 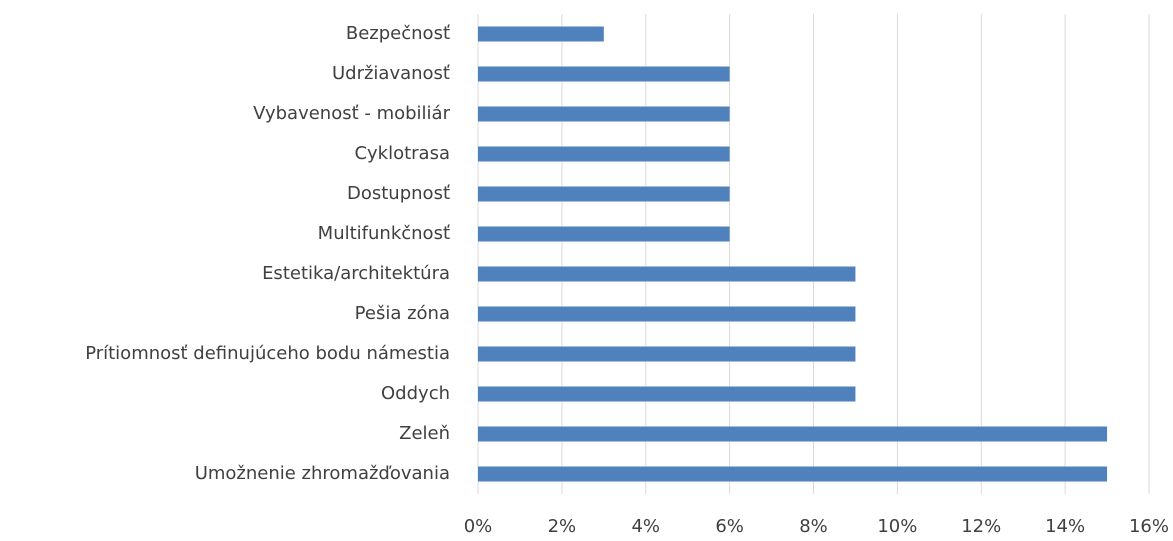 I want to click on x-tick-label: 10%, so click(x=897, y=526).